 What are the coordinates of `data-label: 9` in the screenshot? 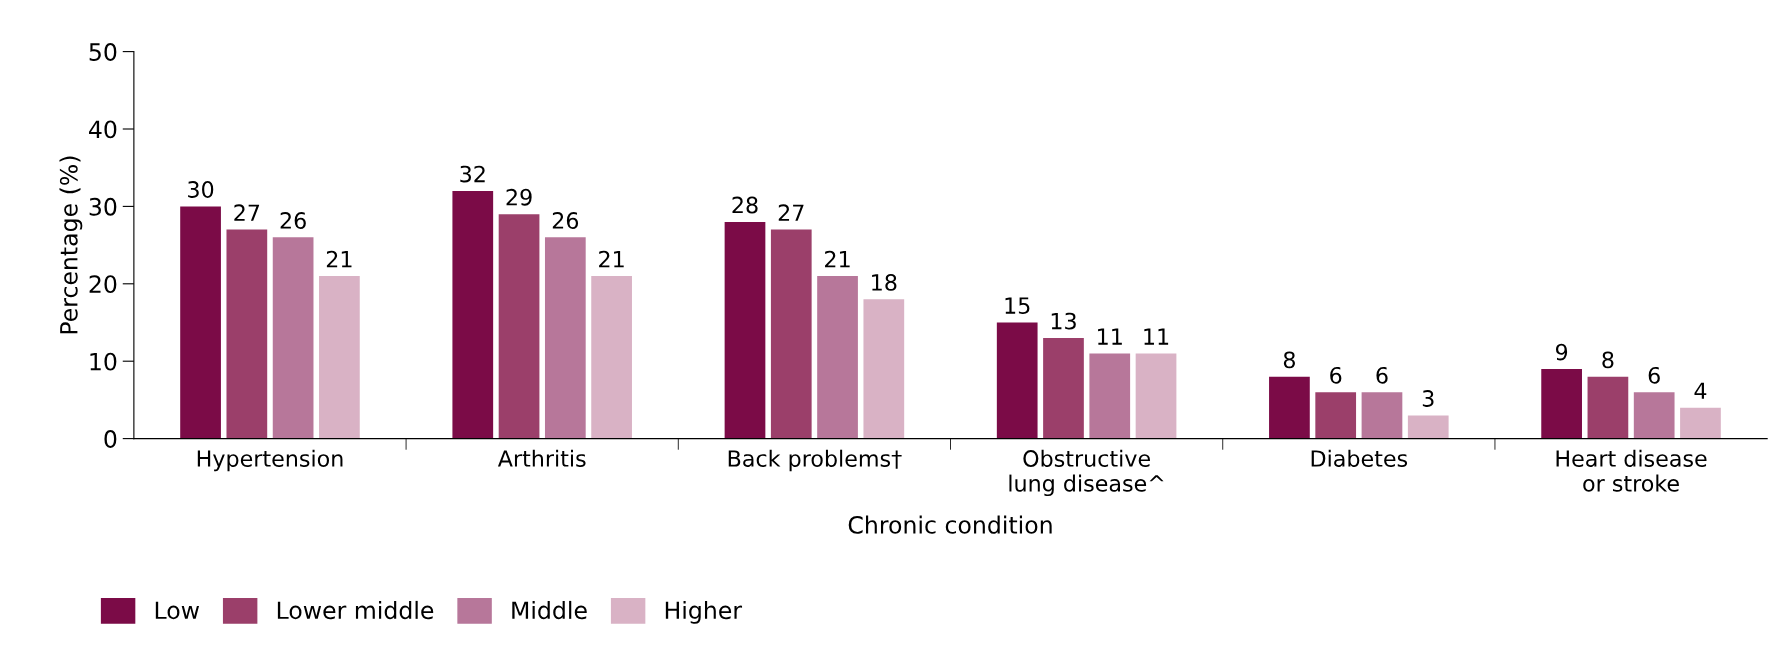 It's located at (1561, 352).